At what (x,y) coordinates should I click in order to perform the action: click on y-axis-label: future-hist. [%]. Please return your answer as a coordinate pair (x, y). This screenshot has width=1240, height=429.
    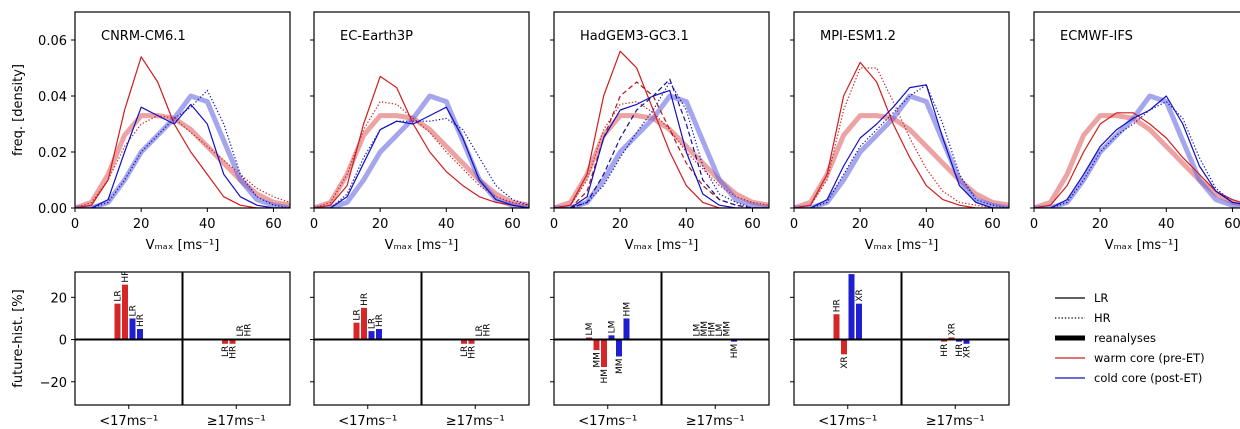
    Looking at the image, I should click on (18, 338).